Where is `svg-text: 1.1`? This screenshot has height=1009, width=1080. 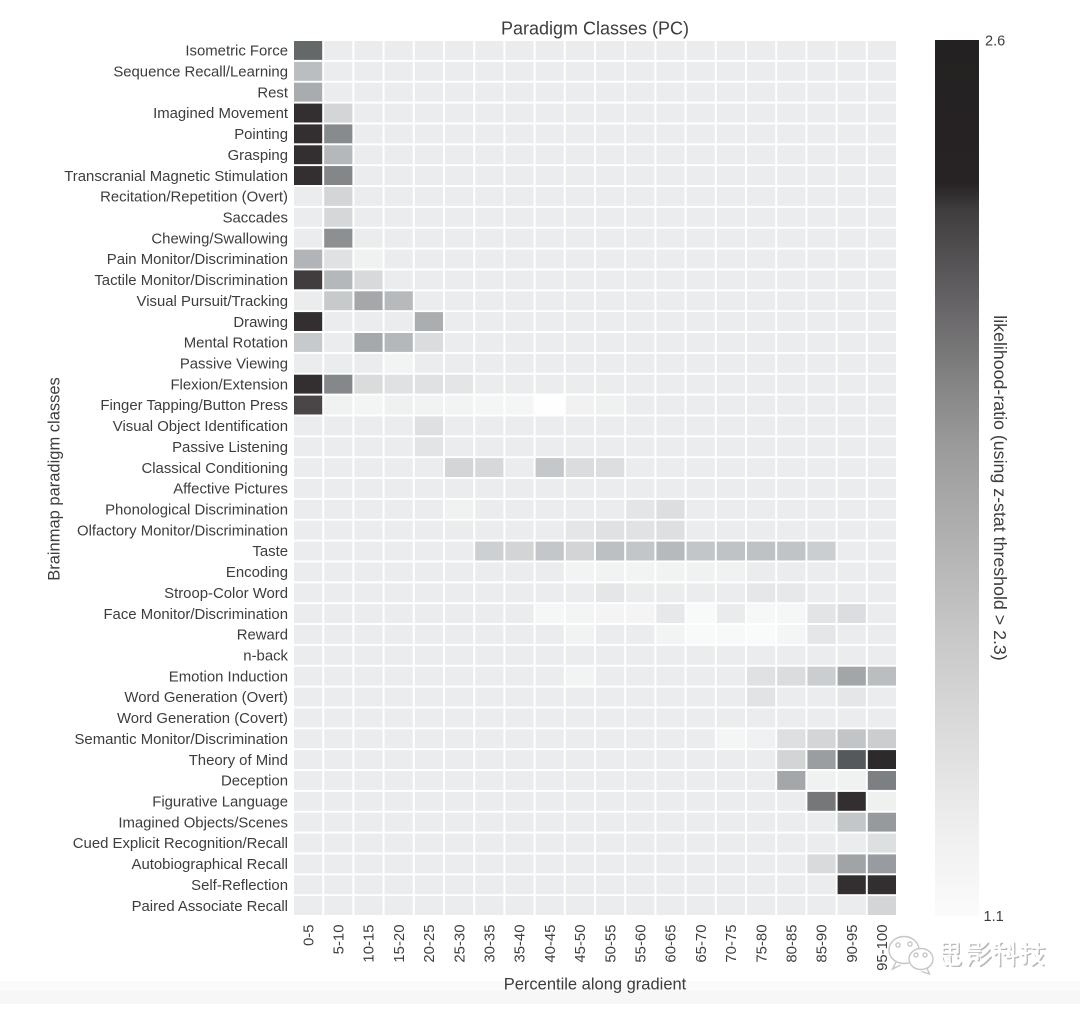 svg-text: 1.1 is located at coordinates (994, 917).